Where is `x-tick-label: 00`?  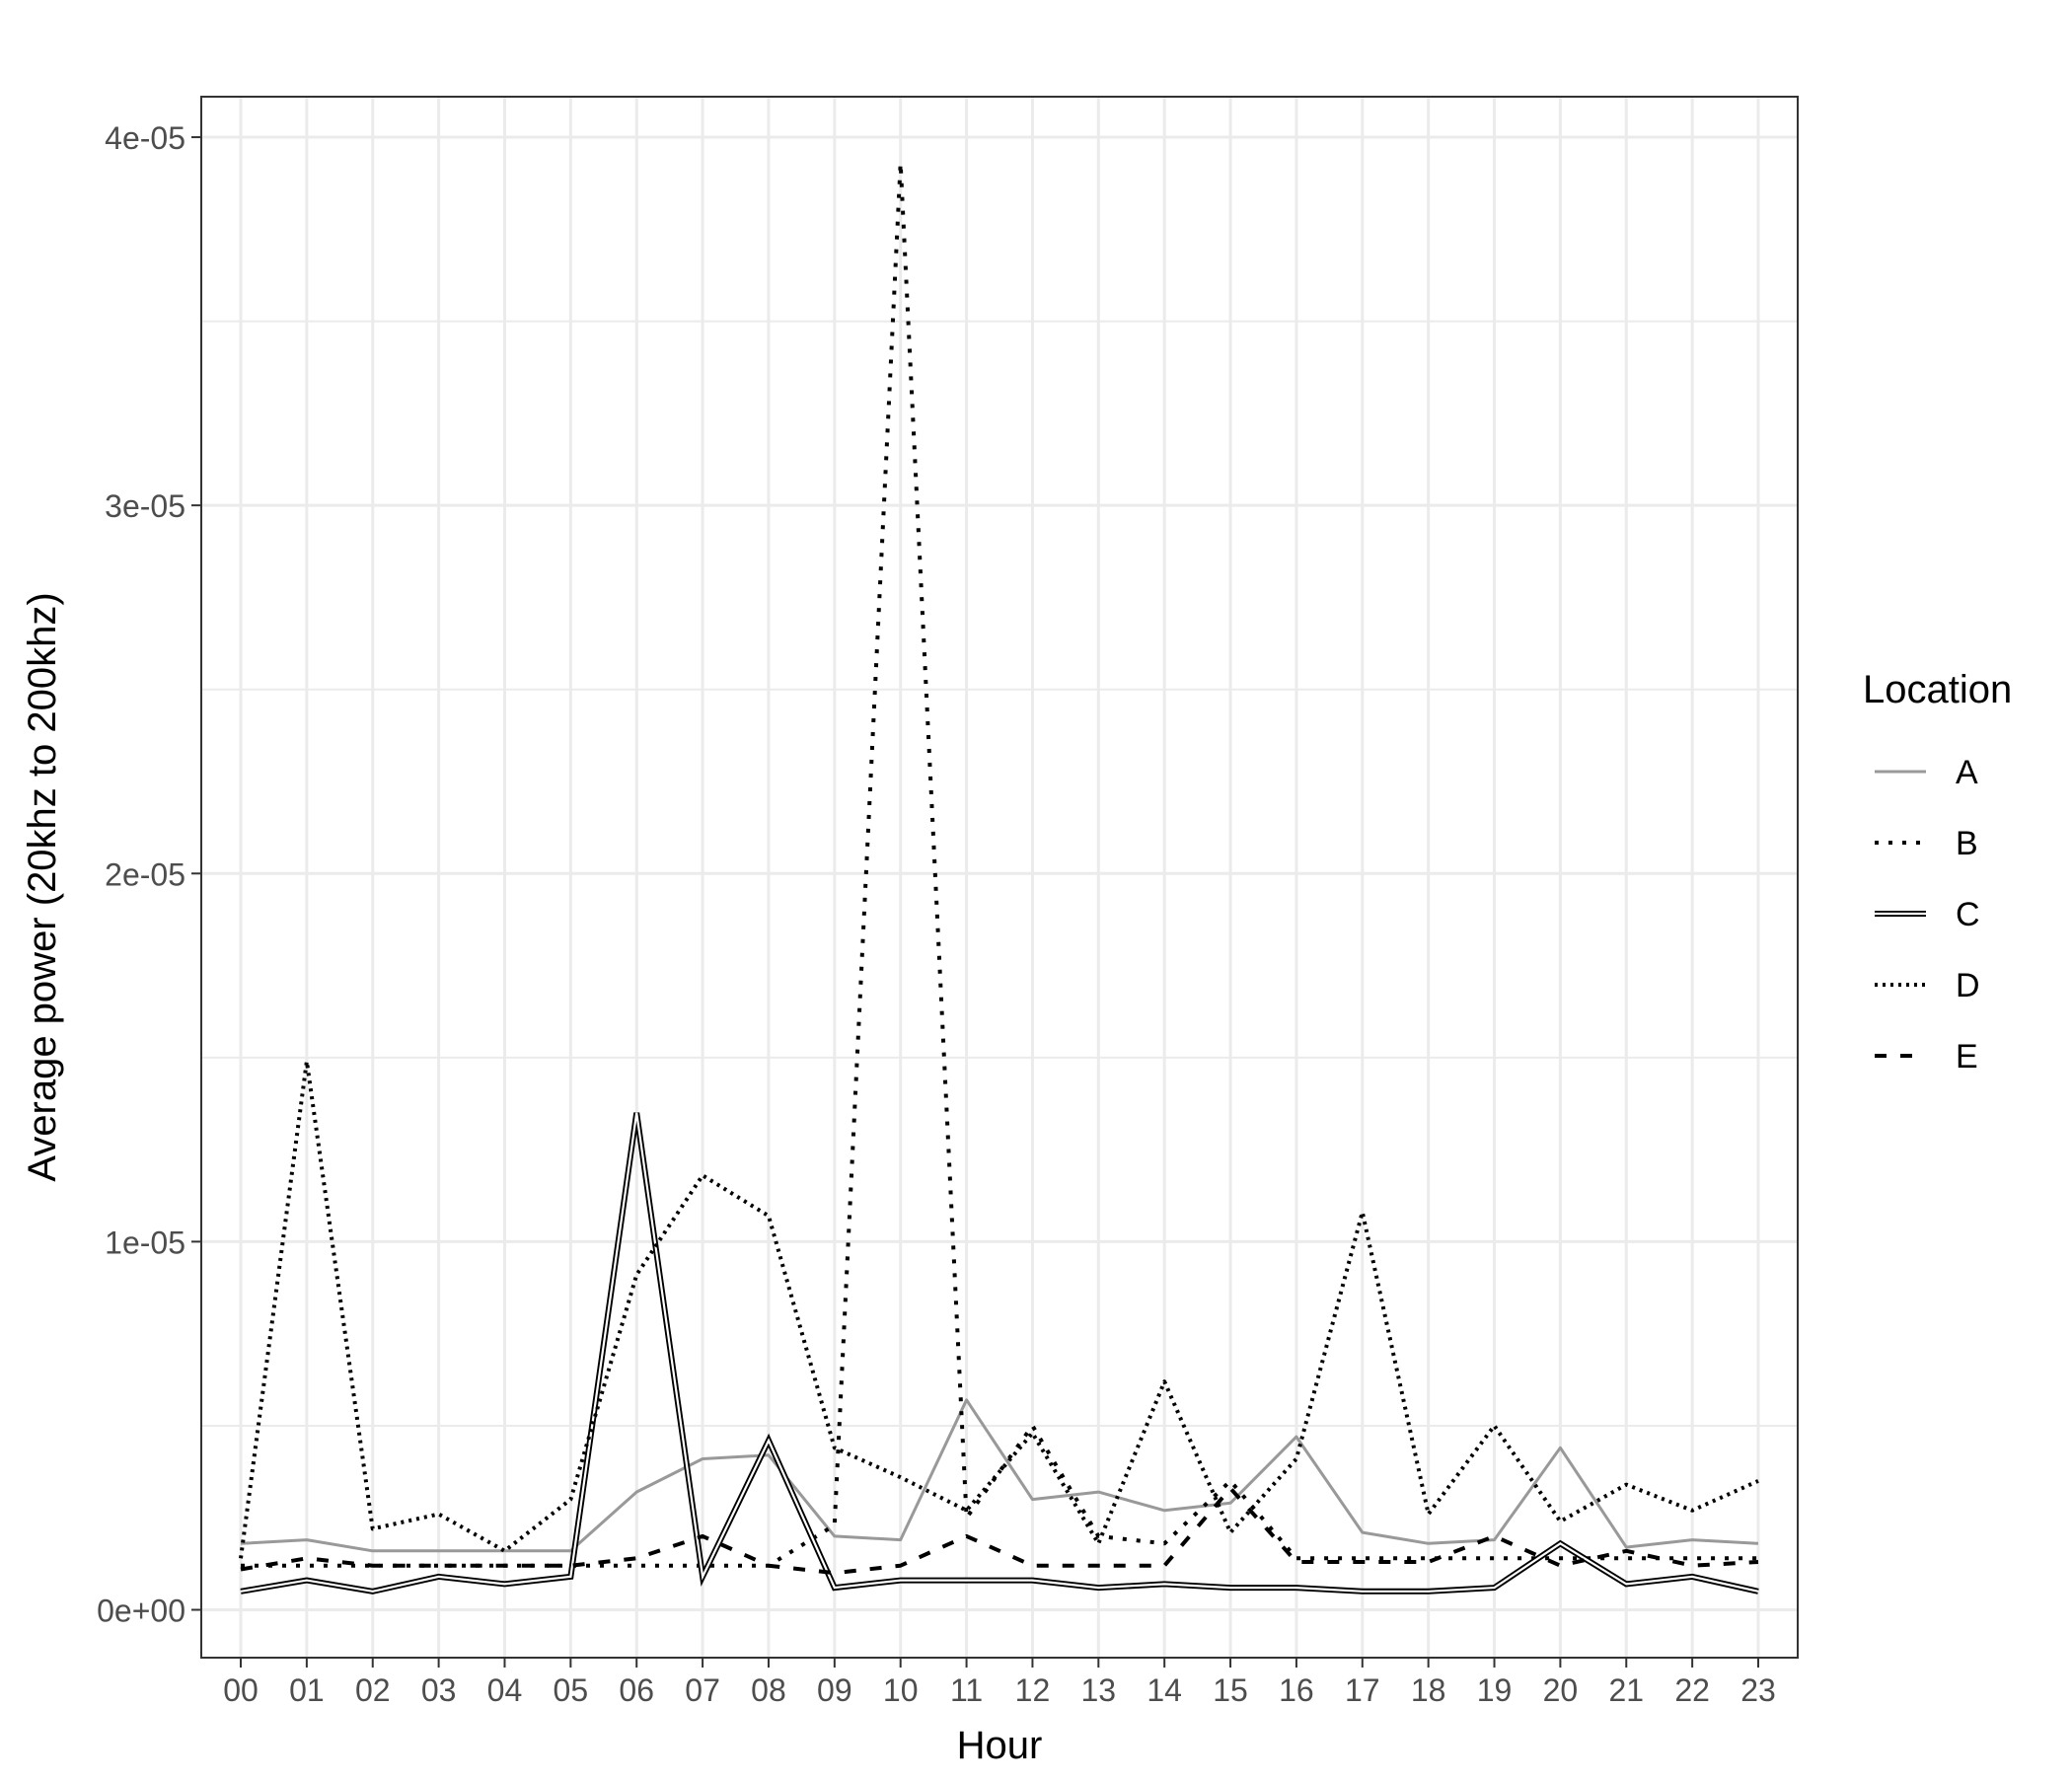
x-tick-label: 00 is located at coordinates (241, 1690).